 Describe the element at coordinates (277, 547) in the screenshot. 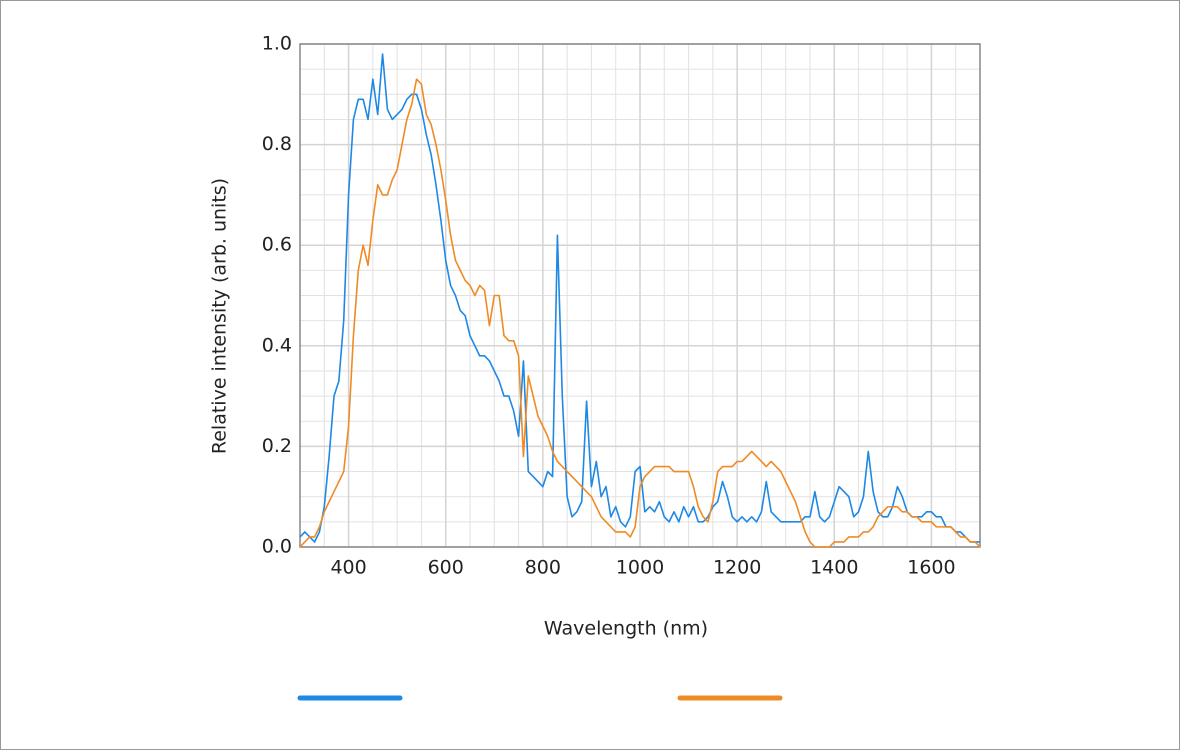

I see `y-tick-label: 0.0` at that location.